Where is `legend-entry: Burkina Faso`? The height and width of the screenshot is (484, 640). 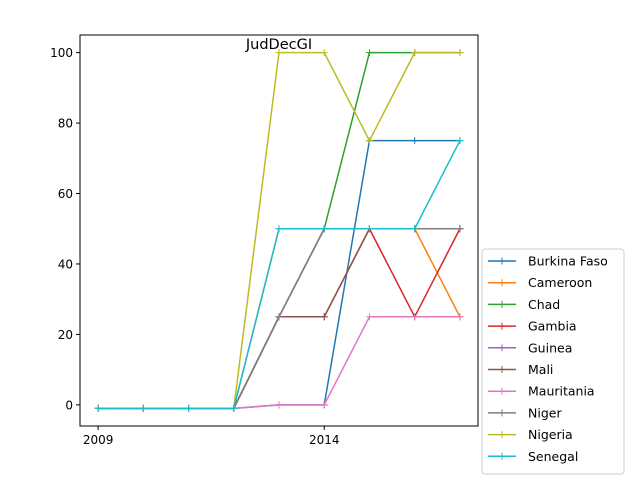 legend-entry: Burkina Faso is located at coordinates (548, 261).